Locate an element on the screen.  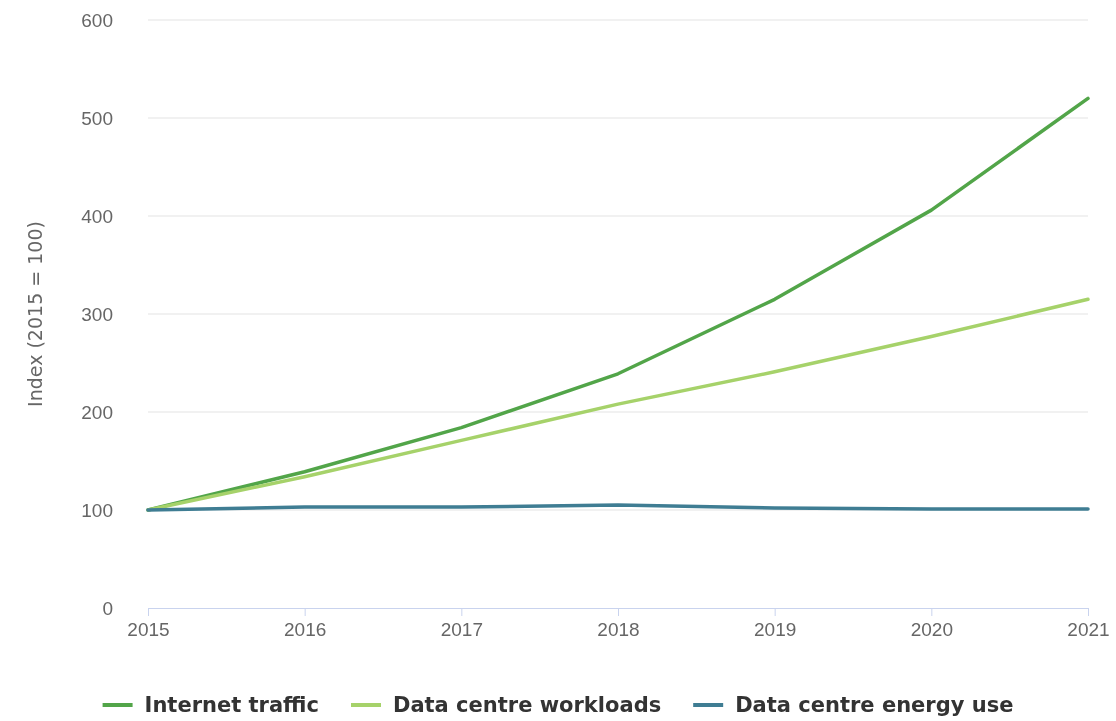
y-tick-label: 0 is located at coordinates (107, 609).